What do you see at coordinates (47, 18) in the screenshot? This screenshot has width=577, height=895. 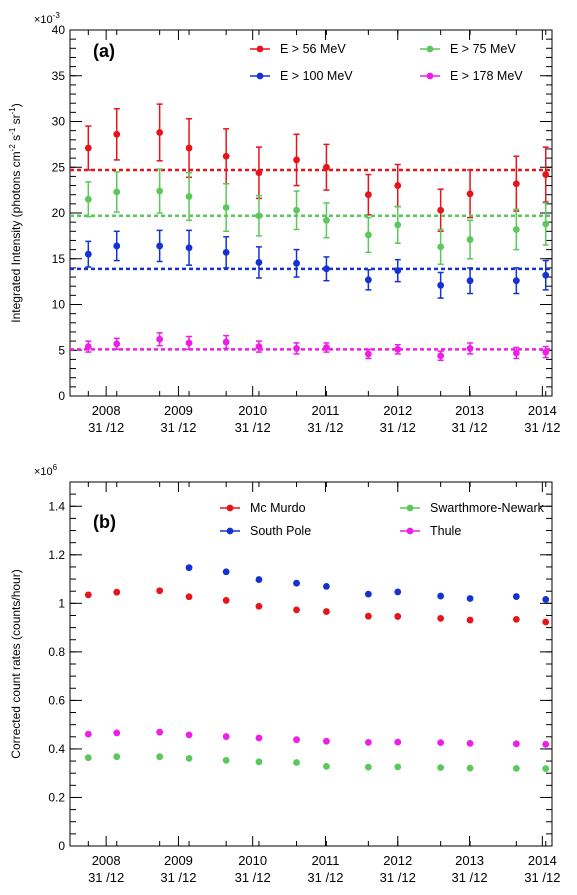 I see `panel-a-multiplier: ×10⁻³` at bounding box center [47, 18].